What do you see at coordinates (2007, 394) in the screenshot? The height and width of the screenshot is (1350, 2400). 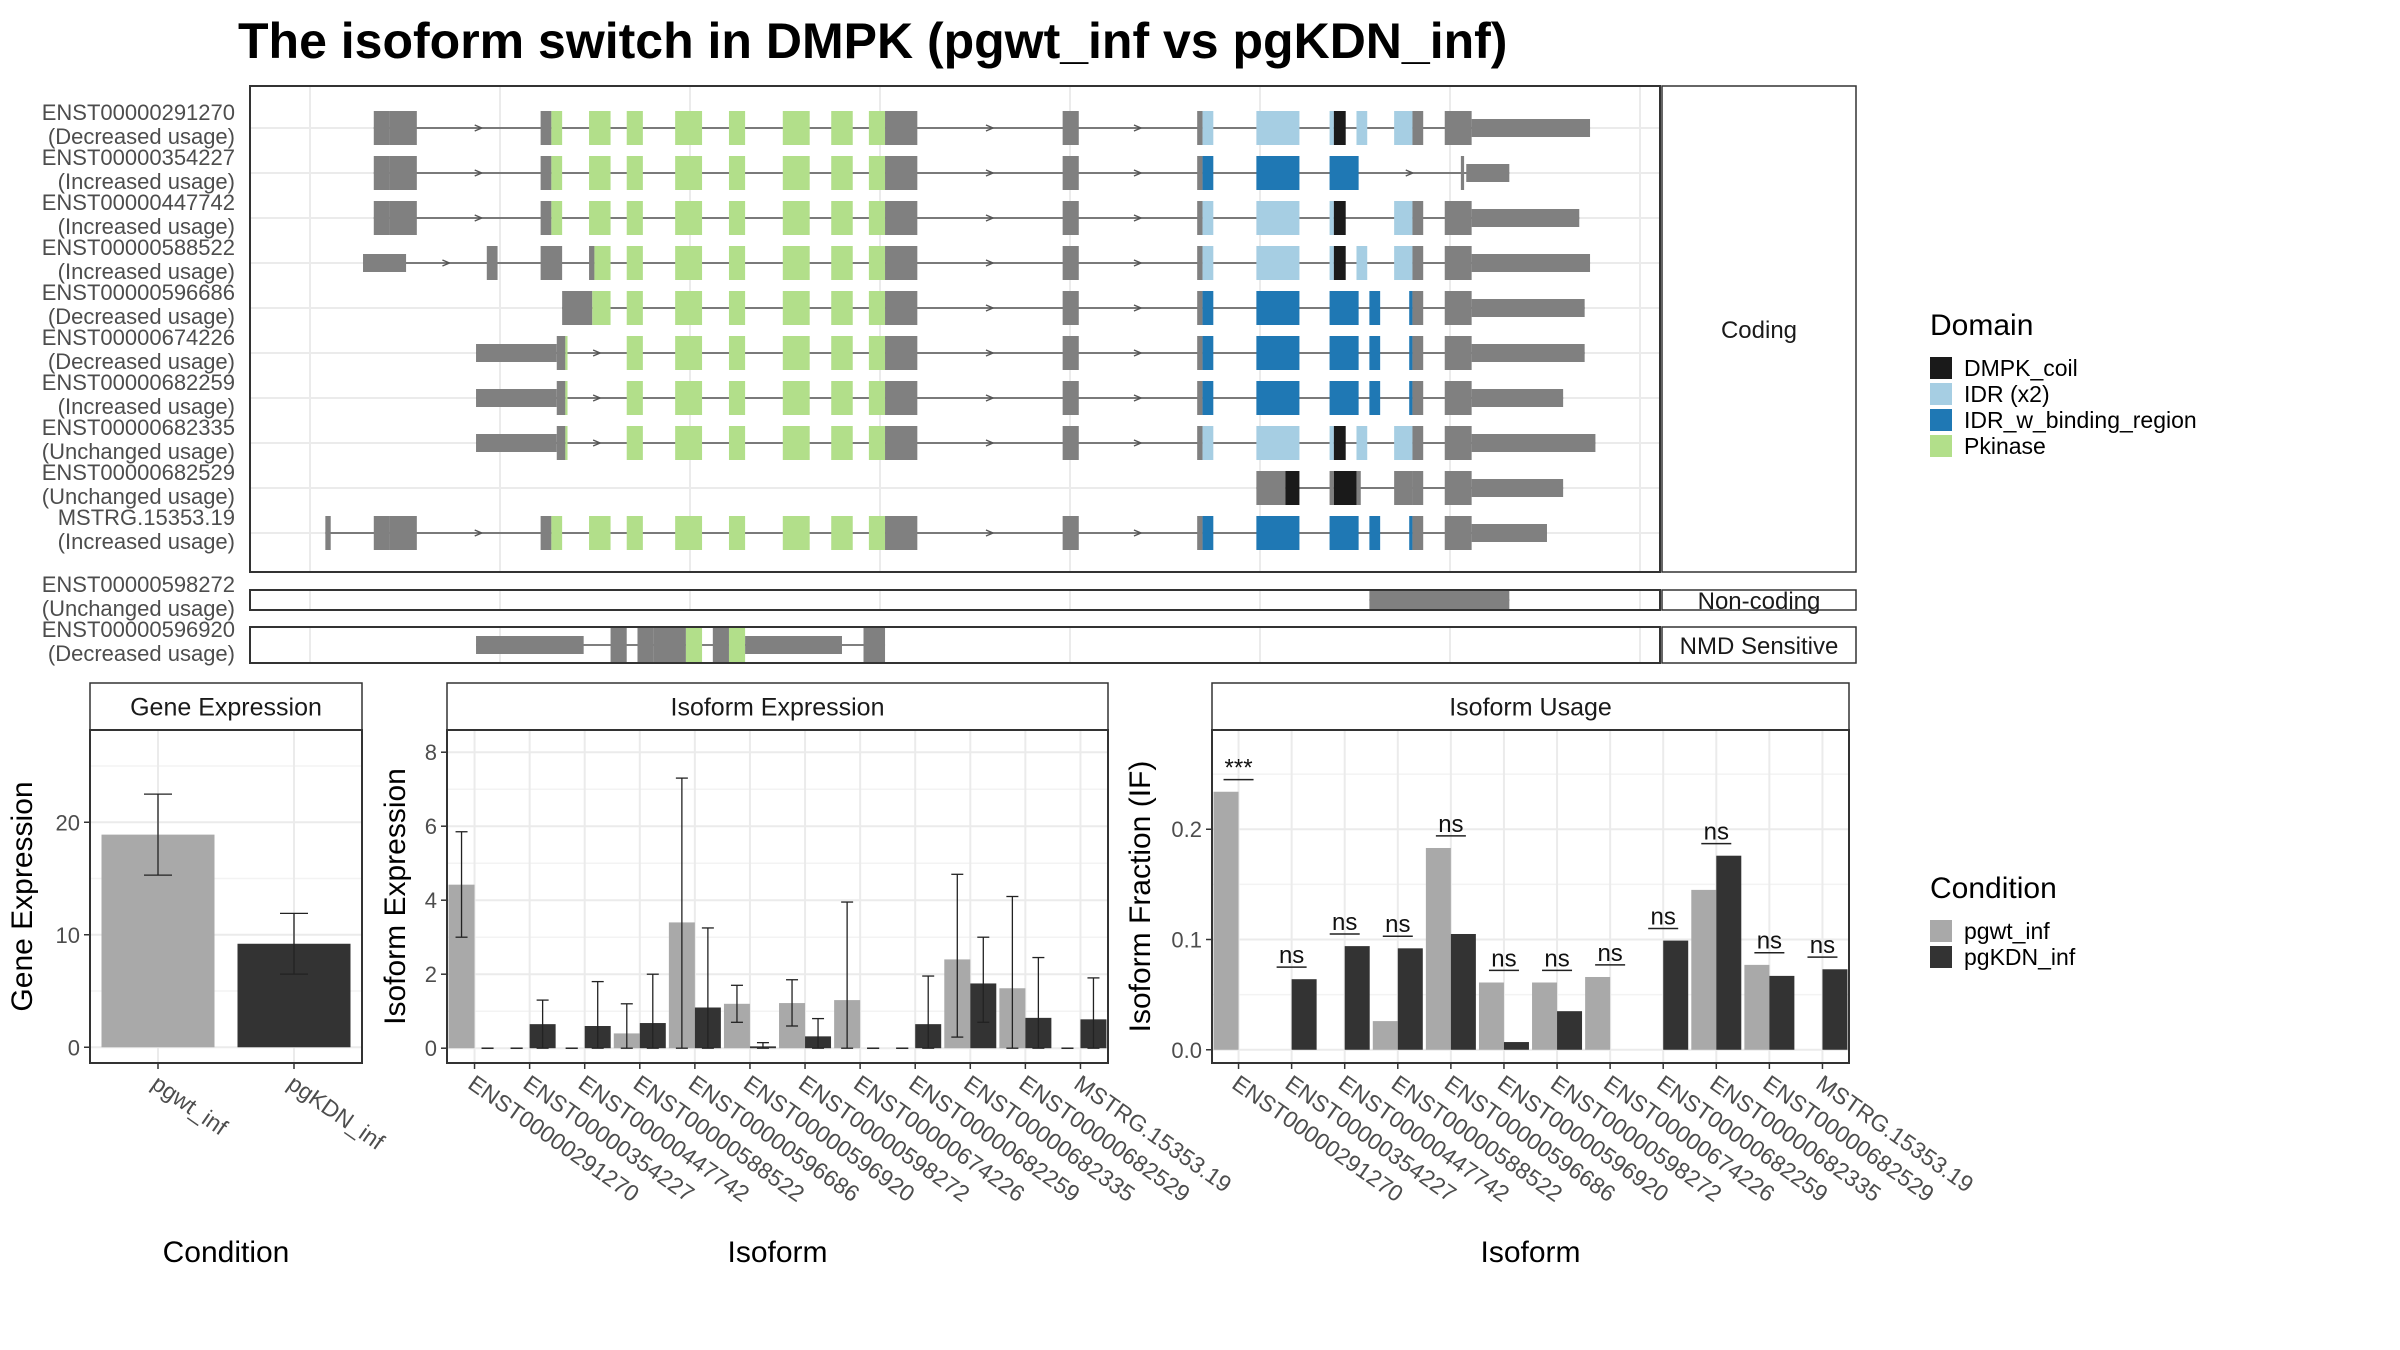 I see `legend-label: IDR (x2)` at bounding box center [2007, 394].